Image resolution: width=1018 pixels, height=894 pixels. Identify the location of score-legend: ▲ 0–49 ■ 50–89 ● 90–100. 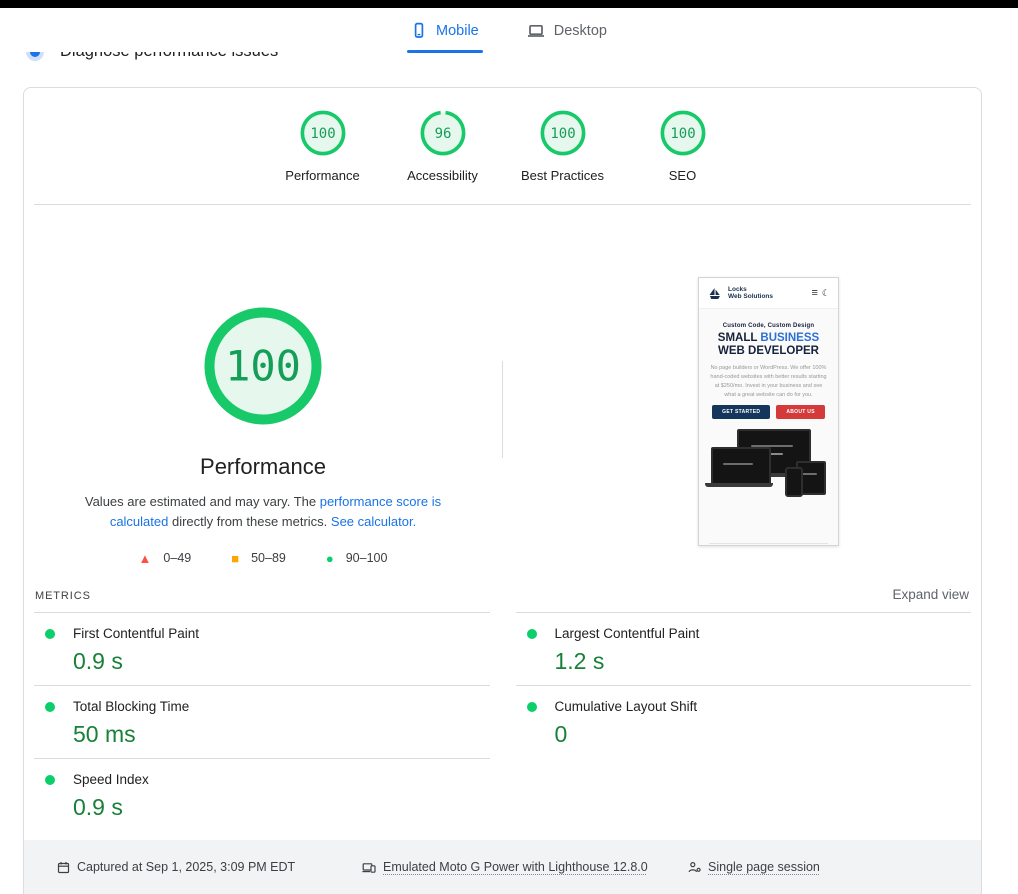
(263, 558).